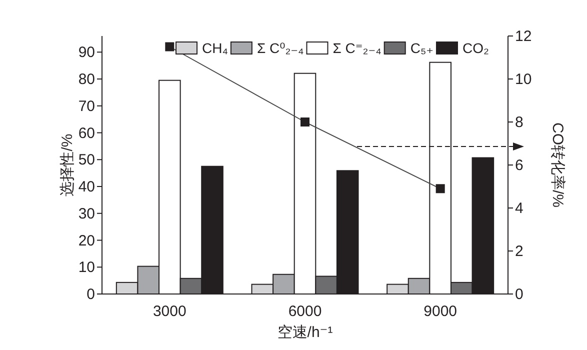 This screenshot has height=350, width=587. Describe the element at coordinates (86, 213) in the screenshot. I see `y-tick-label: 30` at that location.